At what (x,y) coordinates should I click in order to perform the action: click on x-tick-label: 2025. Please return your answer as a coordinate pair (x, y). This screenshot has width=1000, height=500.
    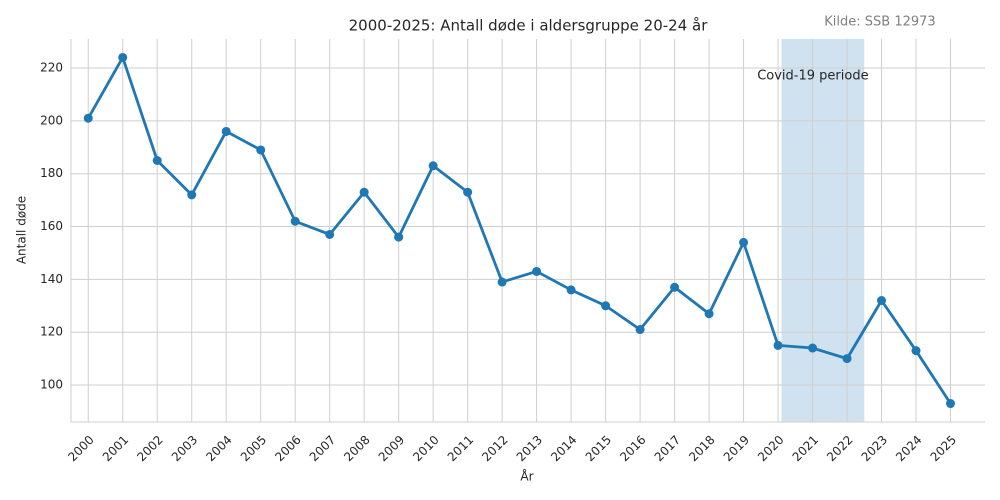
    Looking at the image, I should click on (943, 448).